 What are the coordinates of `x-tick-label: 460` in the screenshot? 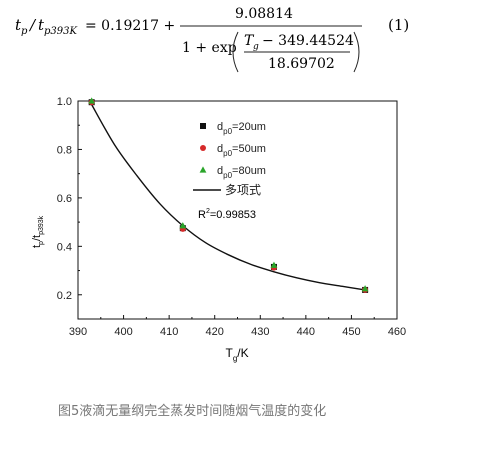 It's located at (397, 332).